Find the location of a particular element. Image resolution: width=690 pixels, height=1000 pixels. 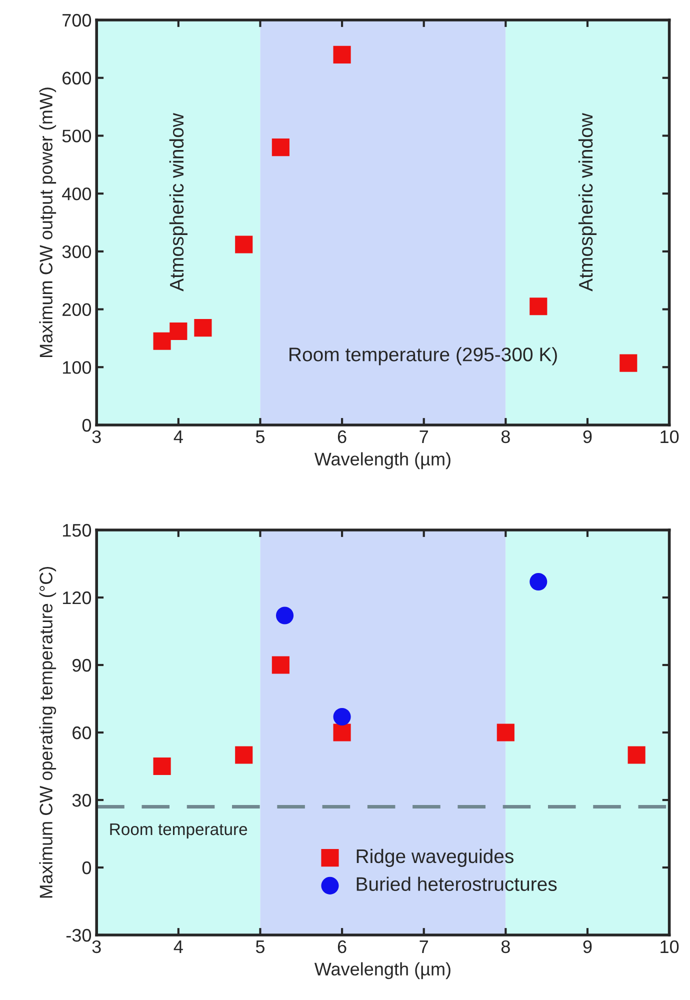

annotation: Room temperature (295-300 K) is located at coordinates (423, 356).